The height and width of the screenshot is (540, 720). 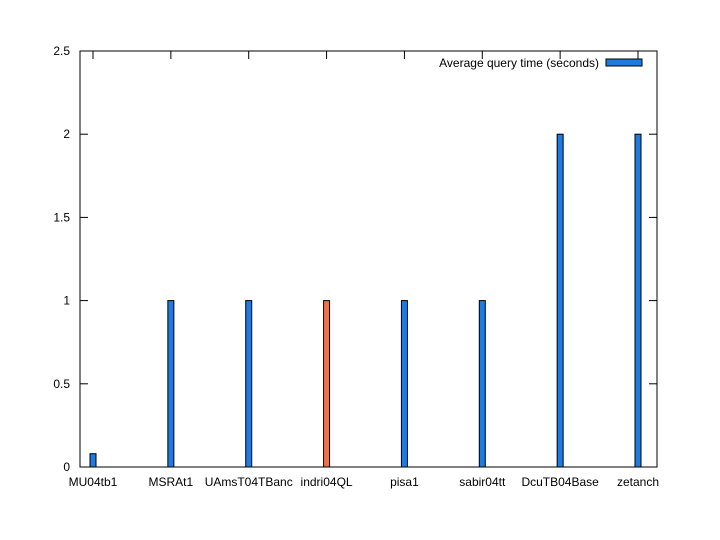 What do you see at coordinates (249, 482) in the screenshot?
I see `x-tick-label: UAmsT04TBanc` at bounding box center [249, 482].